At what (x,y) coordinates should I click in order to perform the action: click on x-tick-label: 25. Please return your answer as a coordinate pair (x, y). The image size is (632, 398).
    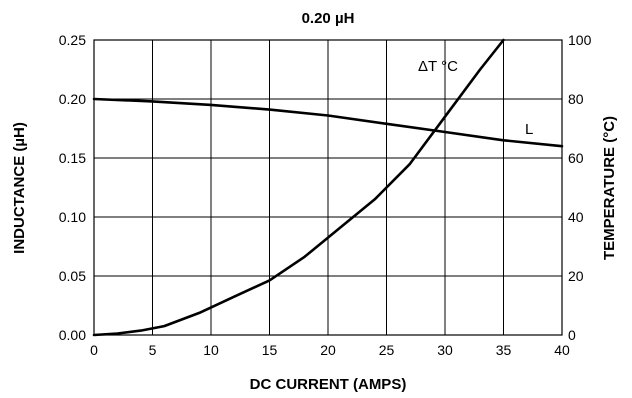
    Looking at the image, I should click on (387, 350).